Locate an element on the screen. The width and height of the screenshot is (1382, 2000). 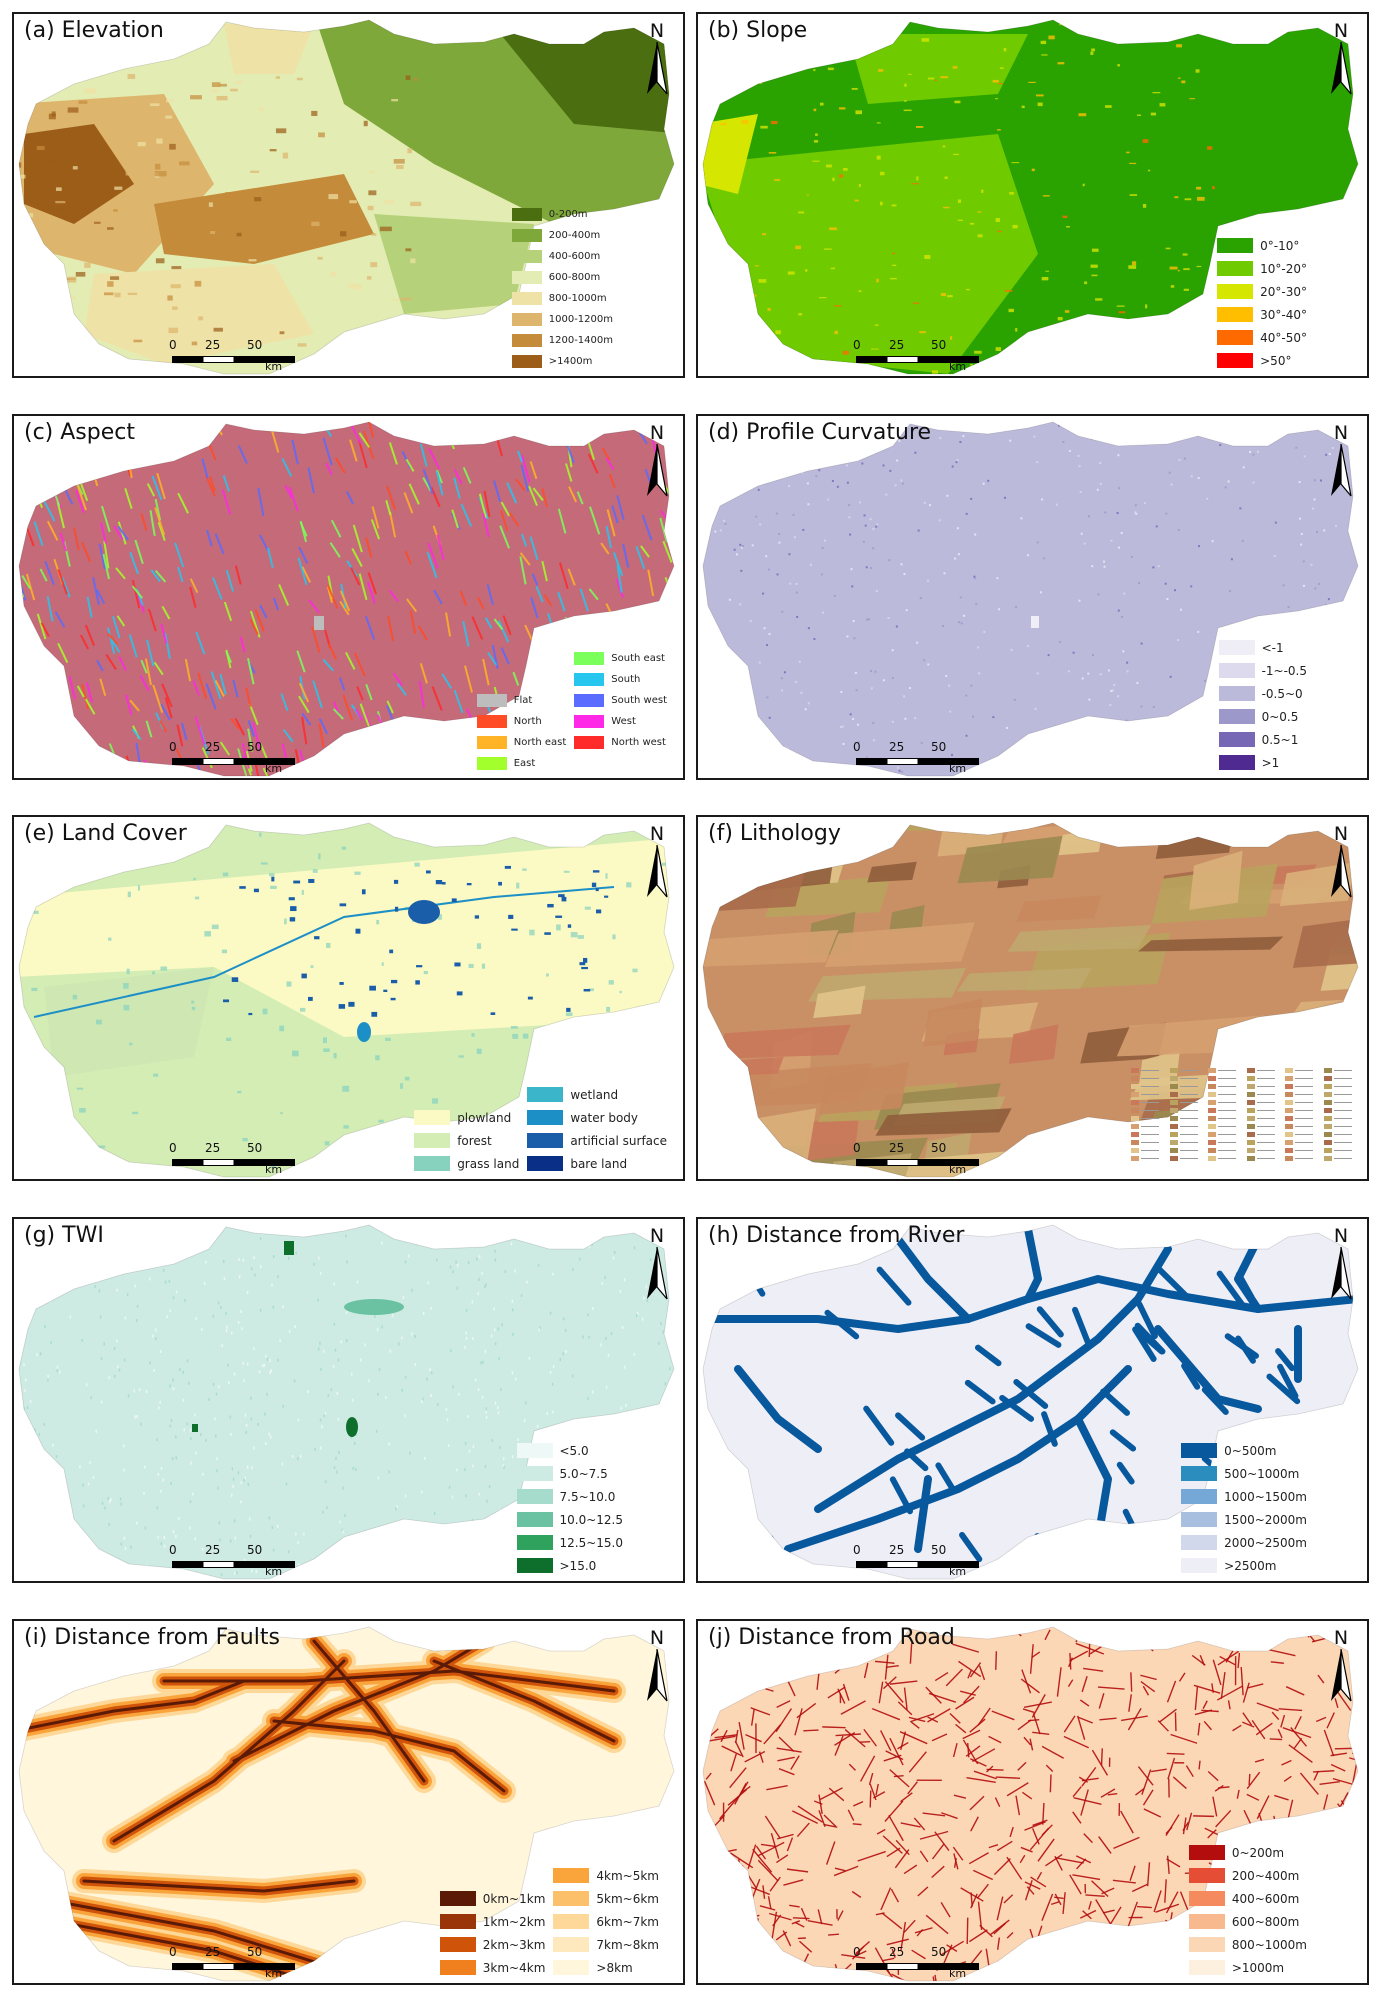
map-road is located at coordinates (1030, 1804).